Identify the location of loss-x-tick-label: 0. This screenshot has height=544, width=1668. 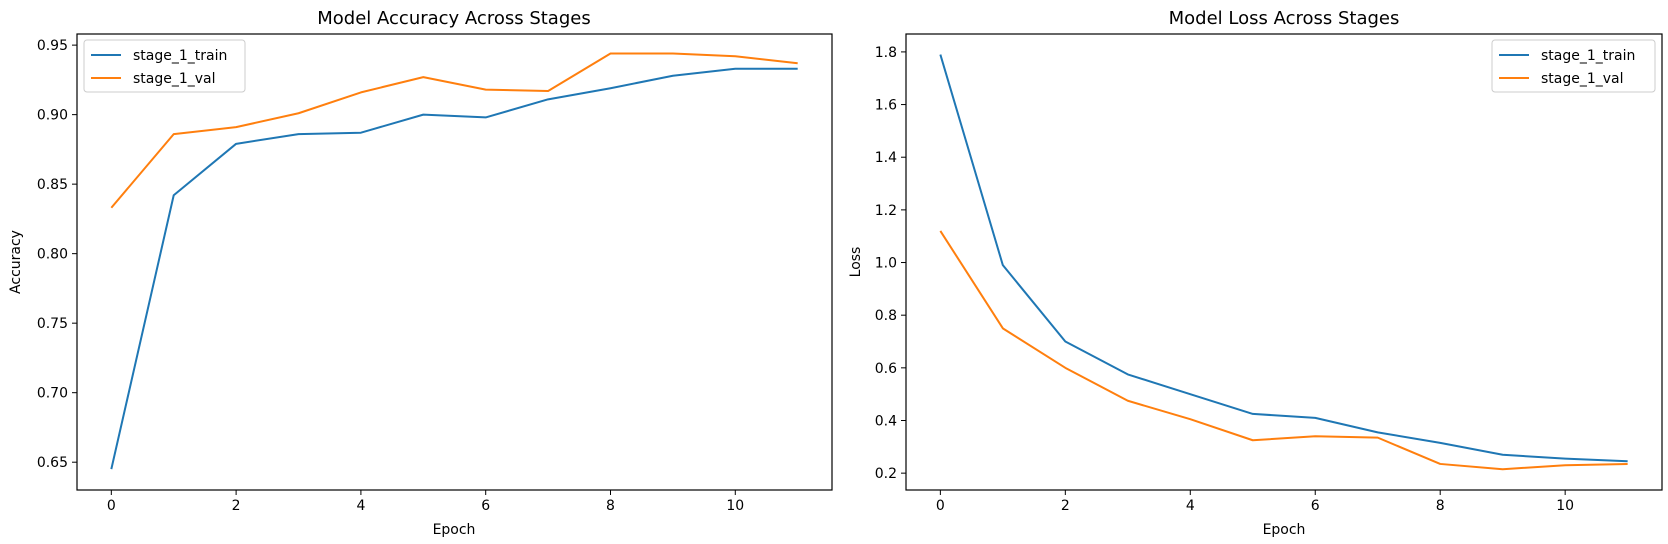
(940, 506).